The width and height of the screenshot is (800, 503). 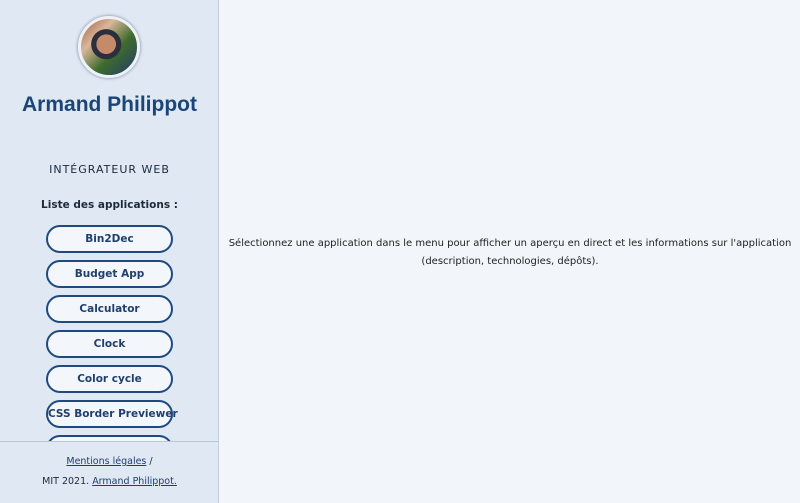 What do you see at coordinates (134, 481) in the screenshot?
I see `author-link: Armand Philippot.` at bounding box center [134, 481].